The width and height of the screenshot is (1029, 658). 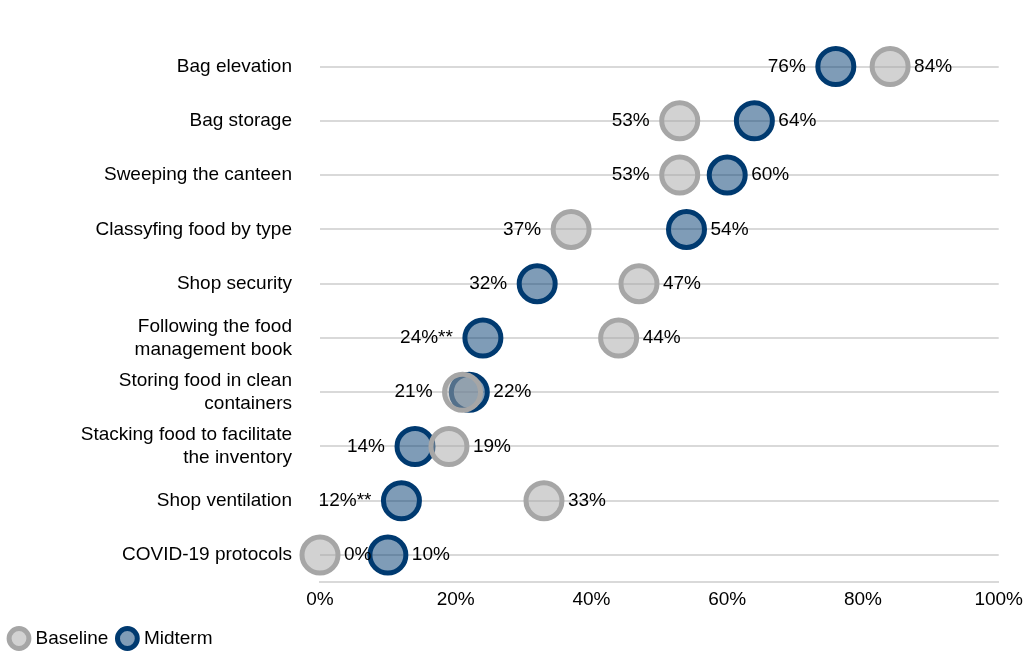 I want to click on data-label: 19%, so click(x=492, y=445).